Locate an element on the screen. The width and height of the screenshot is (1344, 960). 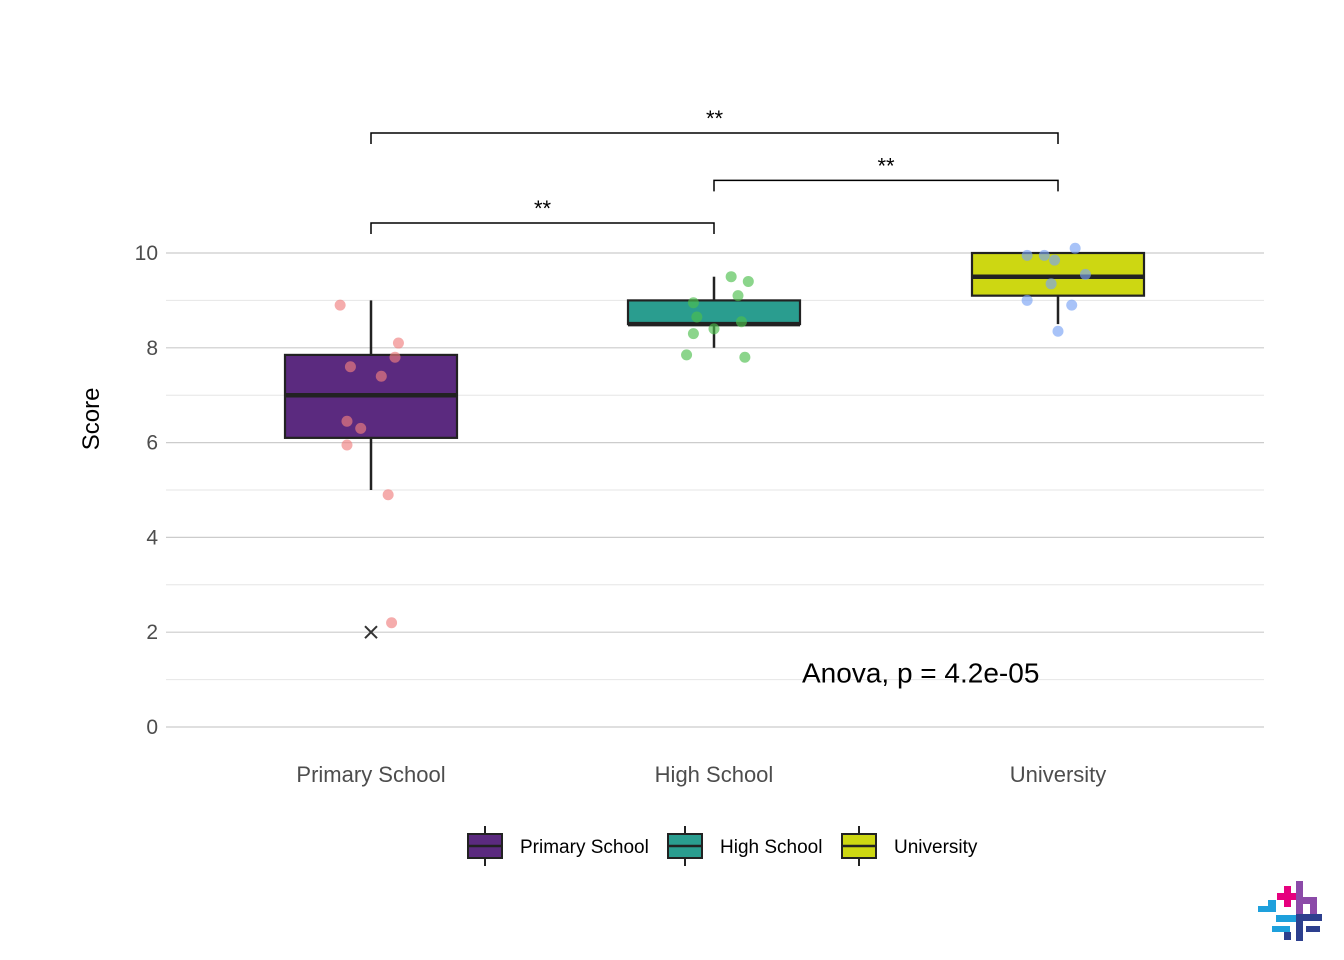
legend-label: High School is located at coordinates (771, 847).